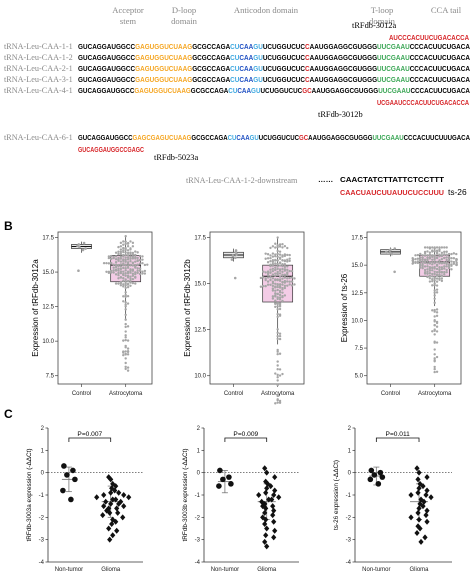 Image resolution: width=474 pixels, height=571 pixels. What do you see at coordinates (393, 57) in the screenshot?
I see `sequence-segment-tloop: UUCGAAU` at bounding box center [393, 57].